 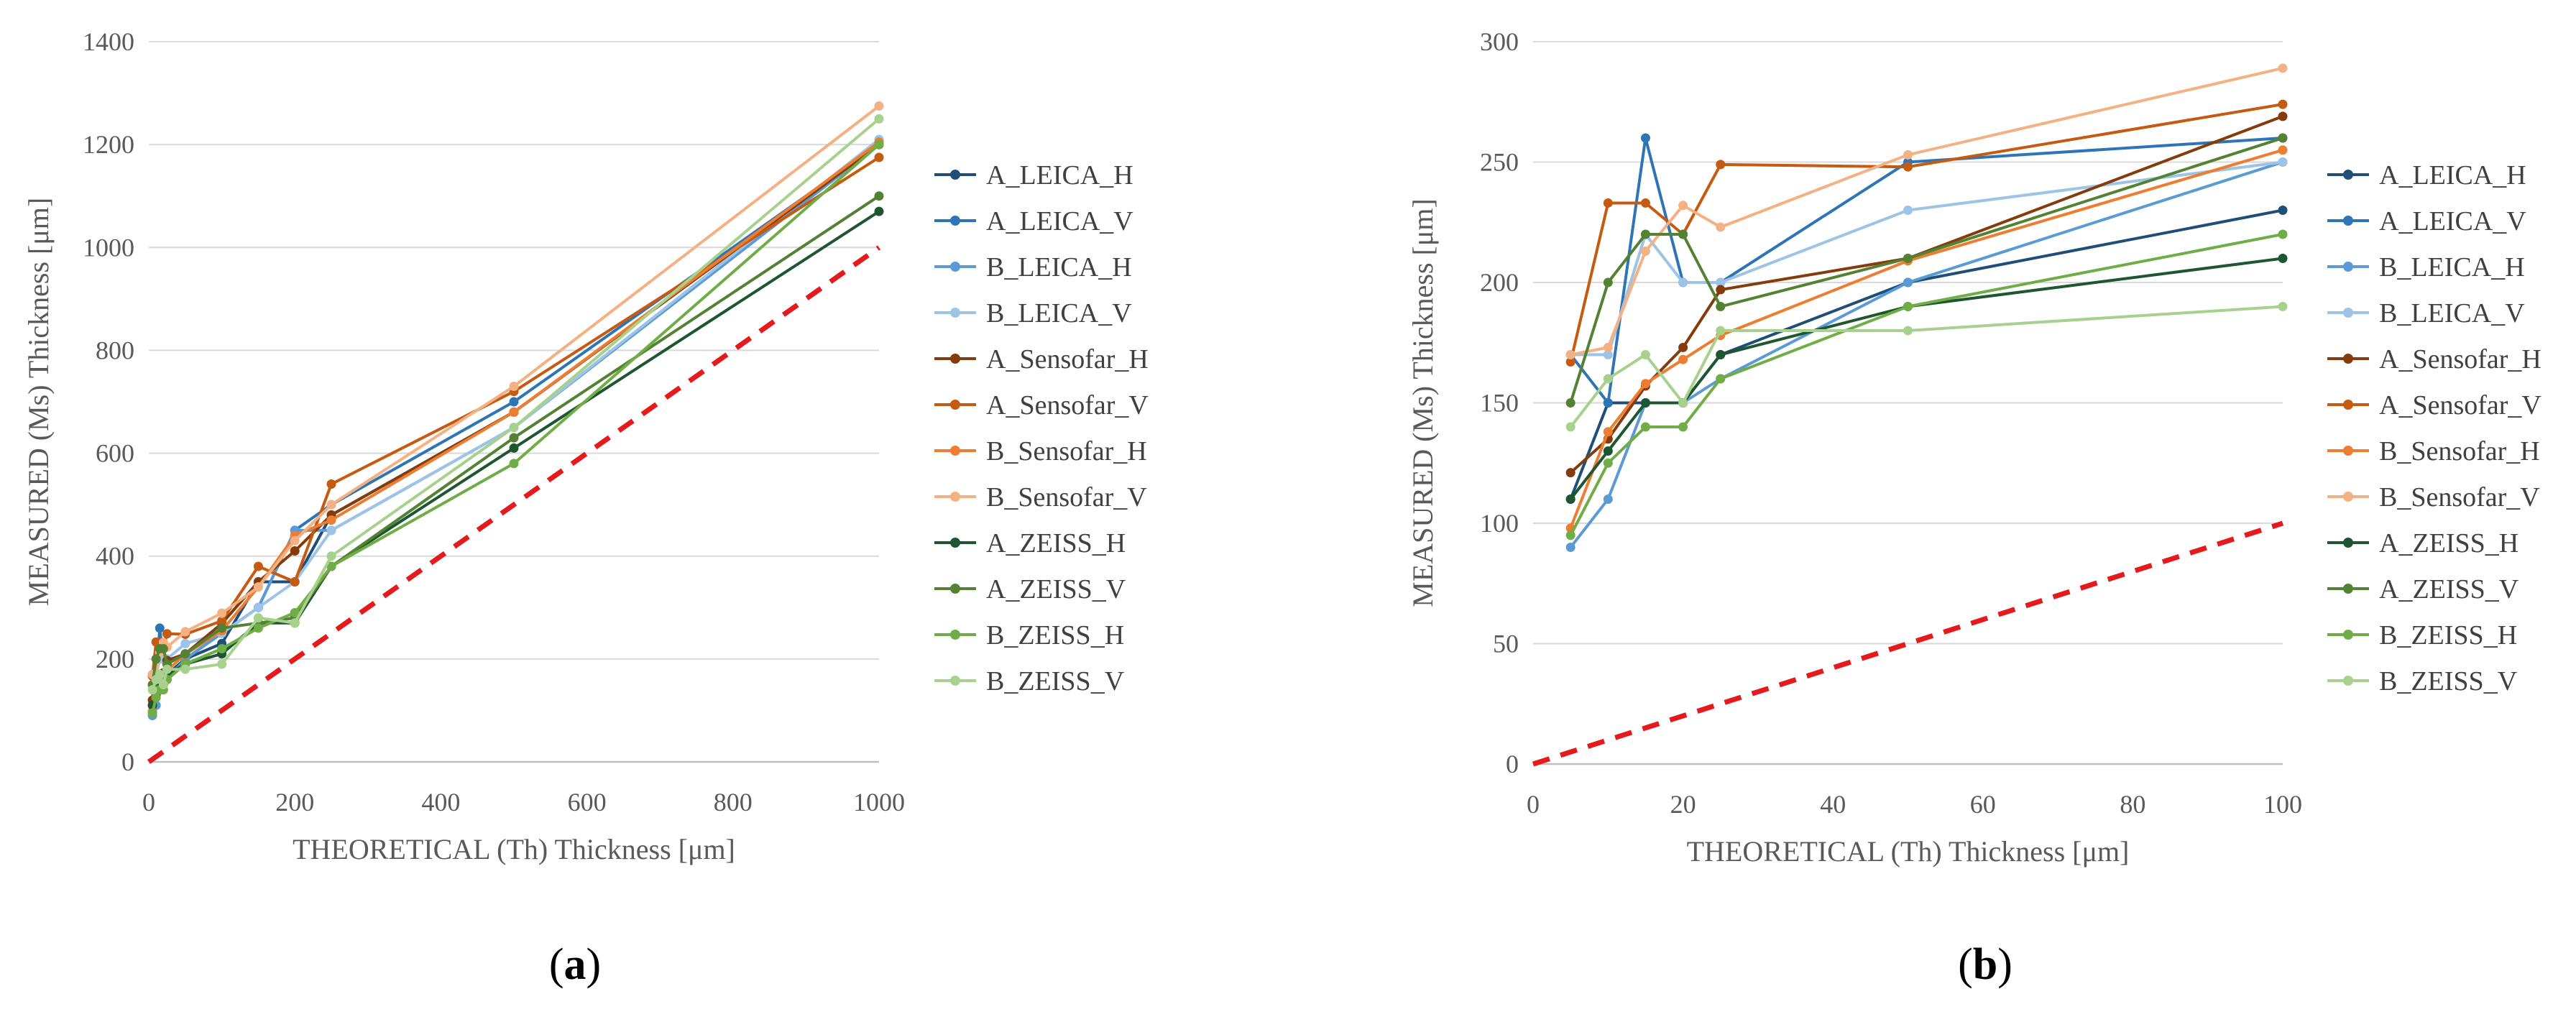 I want to click on y-tick-label: 1000, so click(x=108, y=247).